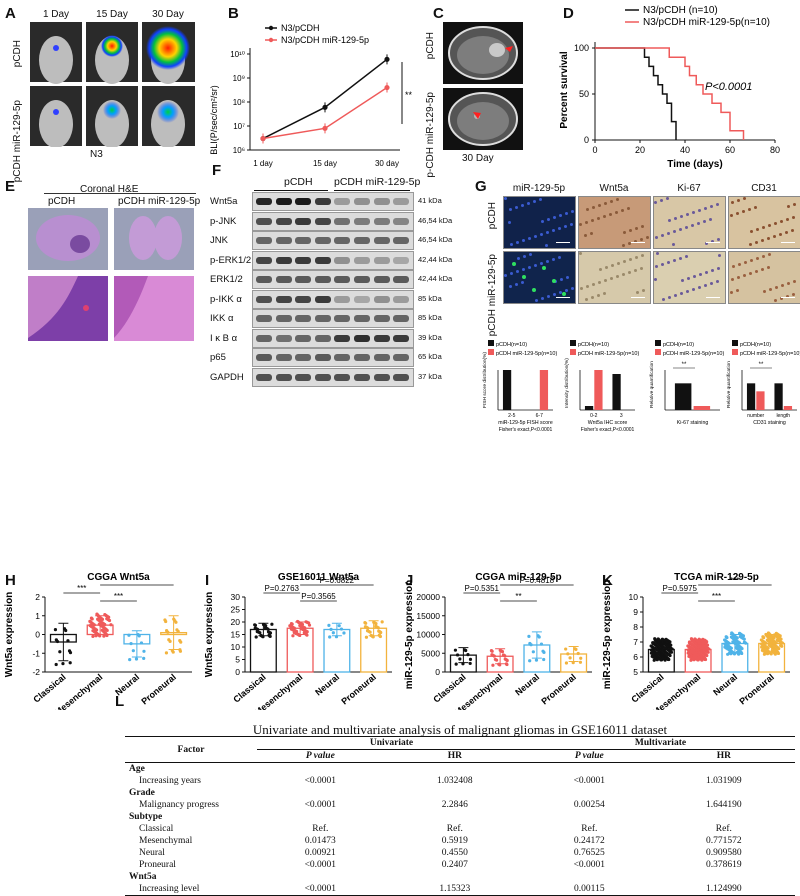 The height and width of the screenshot is (896, 800). I want to click on panel-label-g: G, so click(481, 186).